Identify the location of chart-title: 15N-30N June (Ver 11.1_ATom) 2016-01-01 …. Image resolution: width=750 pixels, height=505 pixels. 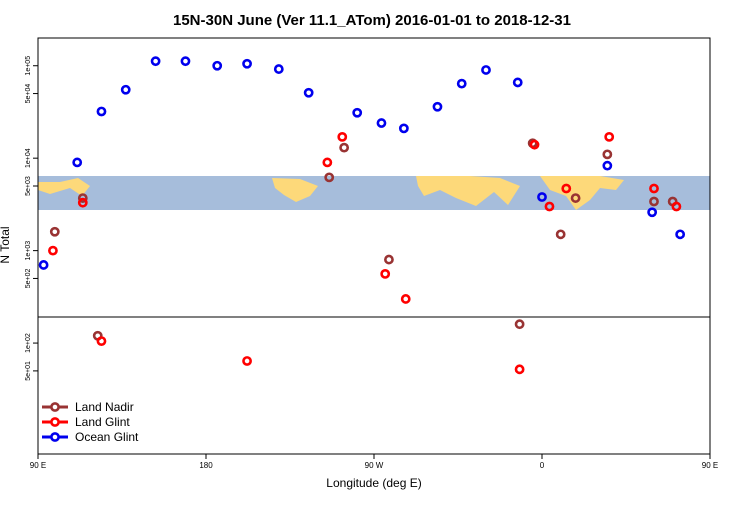
(372, 20).